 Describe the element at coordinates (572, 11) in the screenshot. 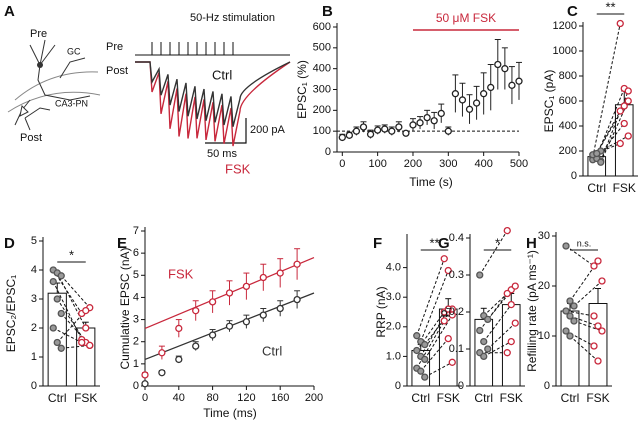

I see `panel-label: C` at that location.